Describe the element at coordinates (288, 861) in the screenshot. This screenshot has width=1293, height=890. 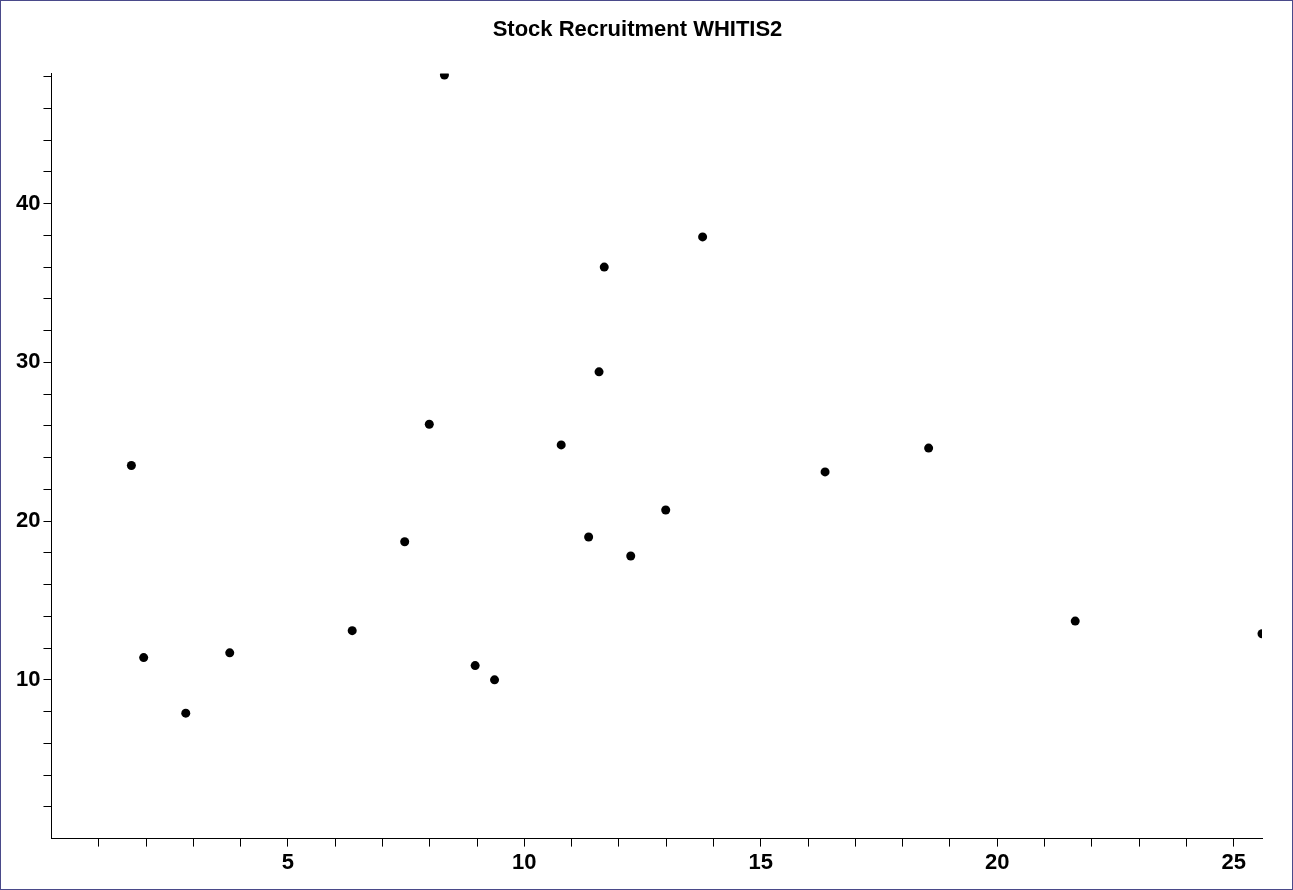
I see `x-tick-label: 5` at that location.